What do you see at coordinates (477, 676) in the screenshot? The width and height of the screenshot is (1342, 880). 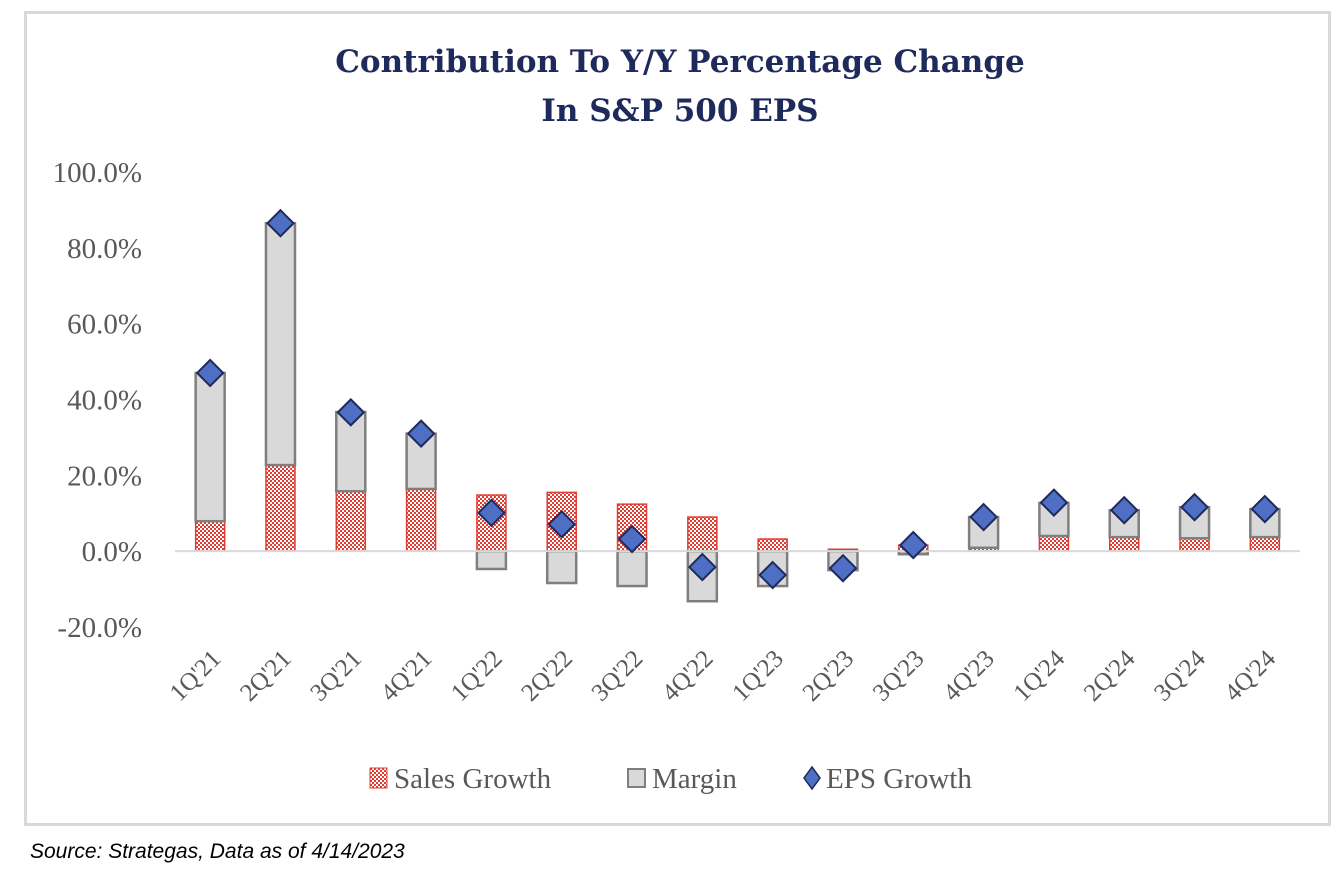 I see `x-tick-label: 1Q'22` at bounding box center [477, 676].